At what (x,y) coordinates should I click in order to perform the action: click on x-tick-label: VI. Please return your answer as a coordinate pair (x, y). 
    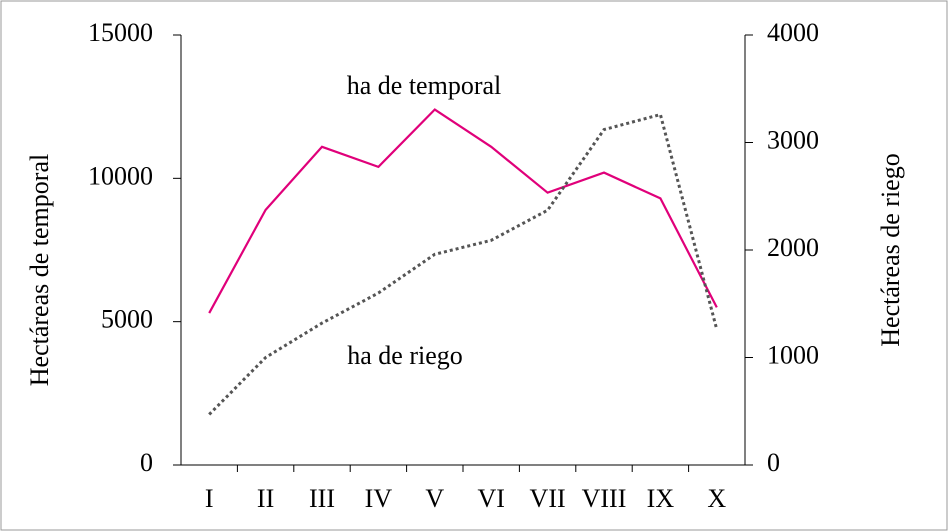
    Looking at the image, I should click on (490, 498).